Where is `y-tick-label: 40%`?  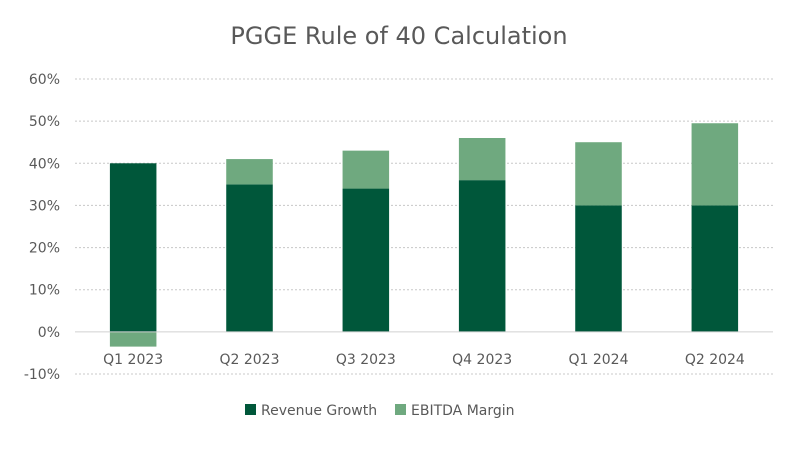 y-tick-label: 40% is located at coordinates (44, 164).